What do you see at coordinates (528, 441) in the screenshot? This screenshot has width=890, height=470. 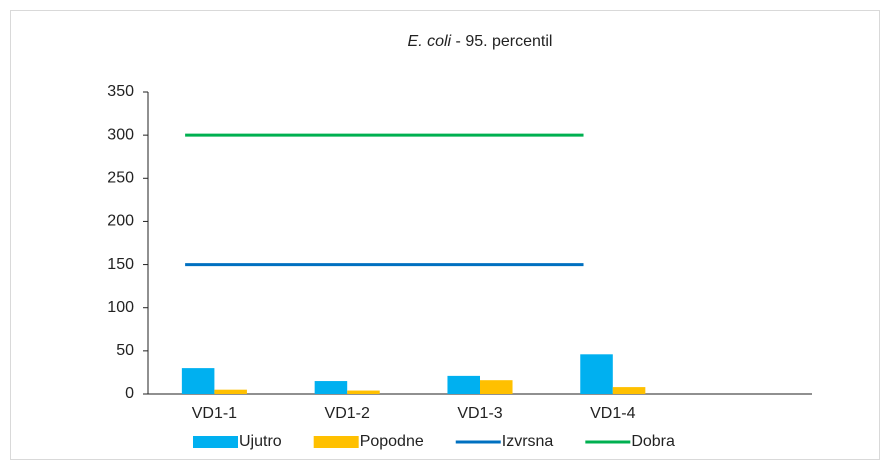 I see `legend-label: Izvrsna` at bounding box center [528, 441].